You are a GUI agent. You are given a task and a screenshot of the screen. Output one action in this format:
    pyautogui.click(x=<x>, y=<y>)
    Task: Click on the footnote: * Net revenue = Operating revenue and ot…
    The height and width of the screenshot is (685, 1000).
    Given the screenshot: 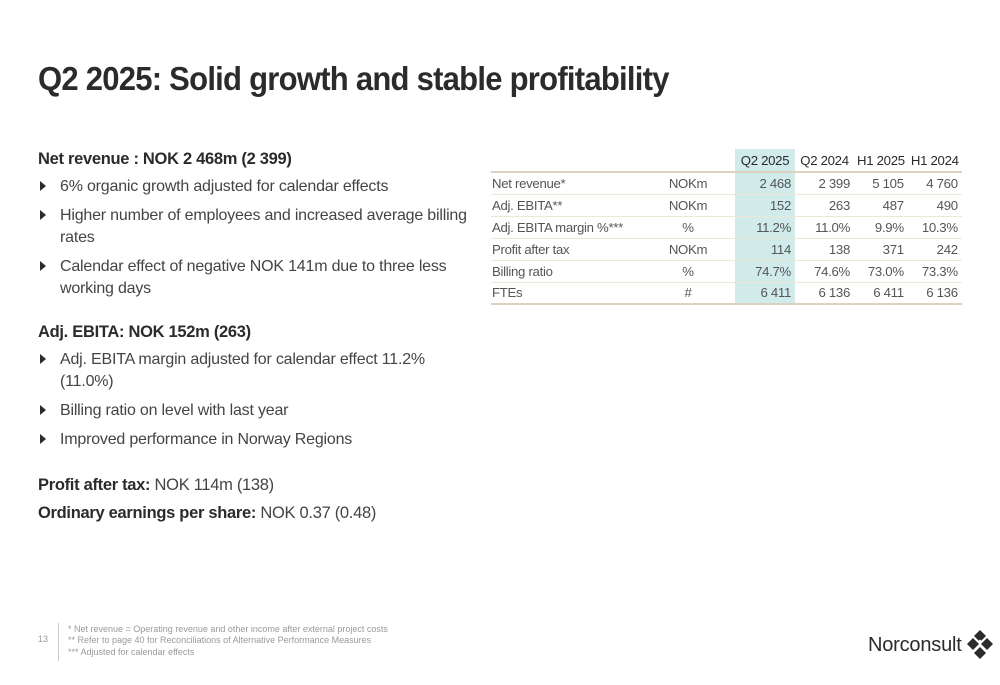 What is the action you would take?
    pyautogui.click(x=228, y=629)
    